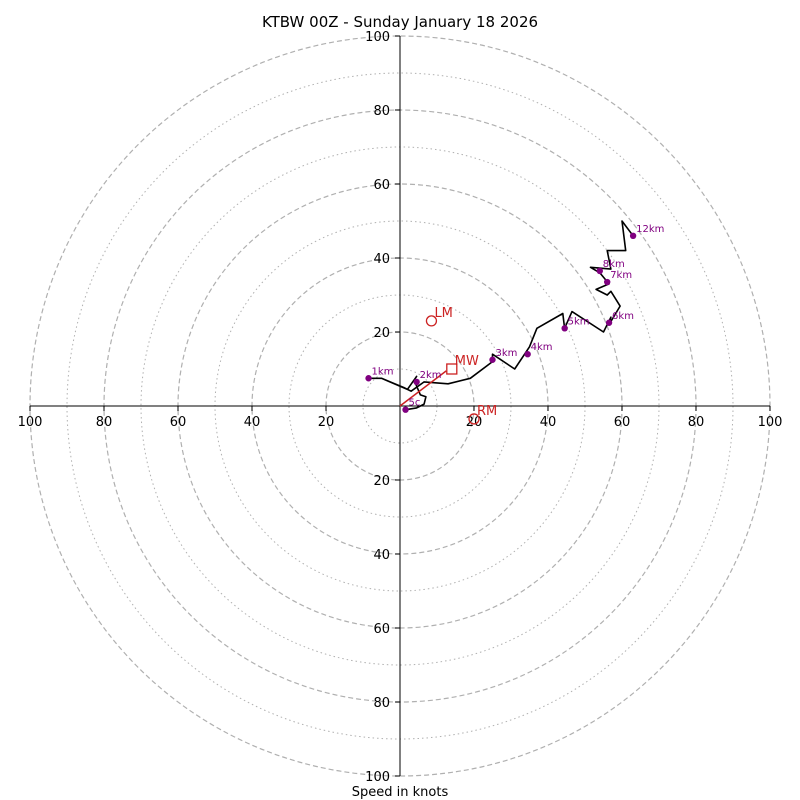 This screenshot has height=800, width=800. What do you see at coordinates (400, 22) in the screenshot?
I see `chart-title: KTBW 00Z - Sunday January 18 2026` at bounding box center [400, 22].